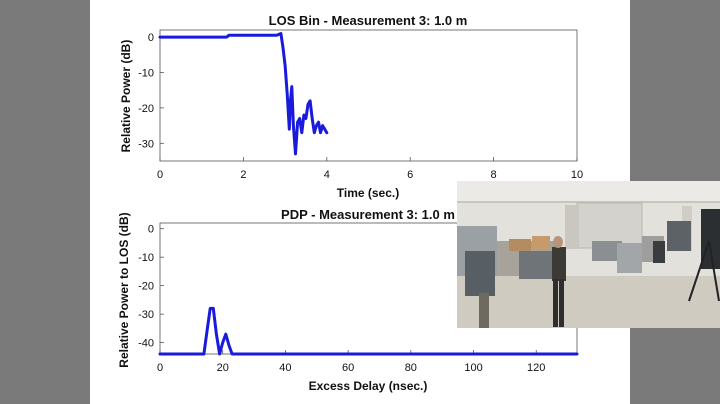 The width and height of the screenshot is (720, 404). I want to click on x-axis-label: Excess Delay (nsec.), so click(368, 386).